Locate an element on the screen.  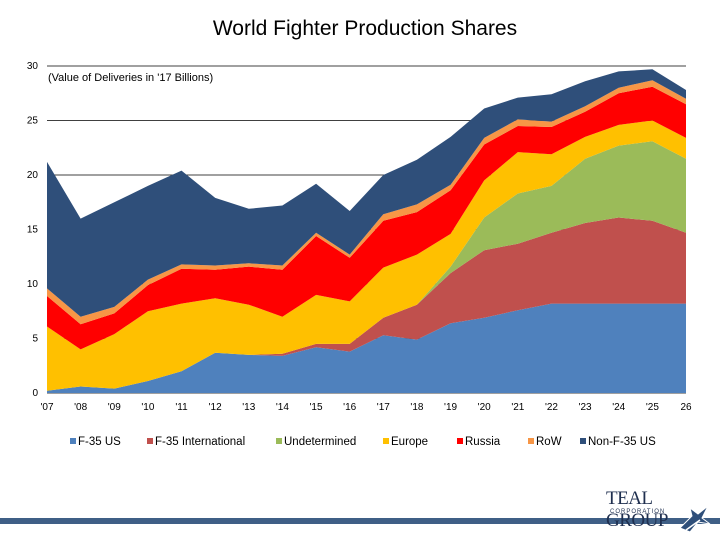
x-tick-label: '15 is located at coordinates (316, 407).